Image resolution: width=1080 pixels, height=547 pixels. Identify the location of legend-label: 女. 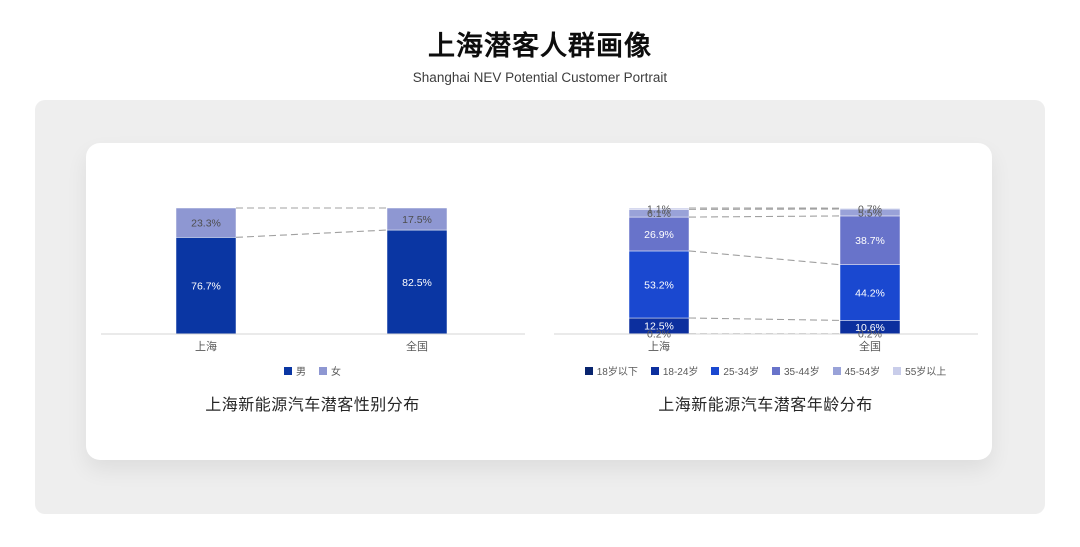
(336, 372).